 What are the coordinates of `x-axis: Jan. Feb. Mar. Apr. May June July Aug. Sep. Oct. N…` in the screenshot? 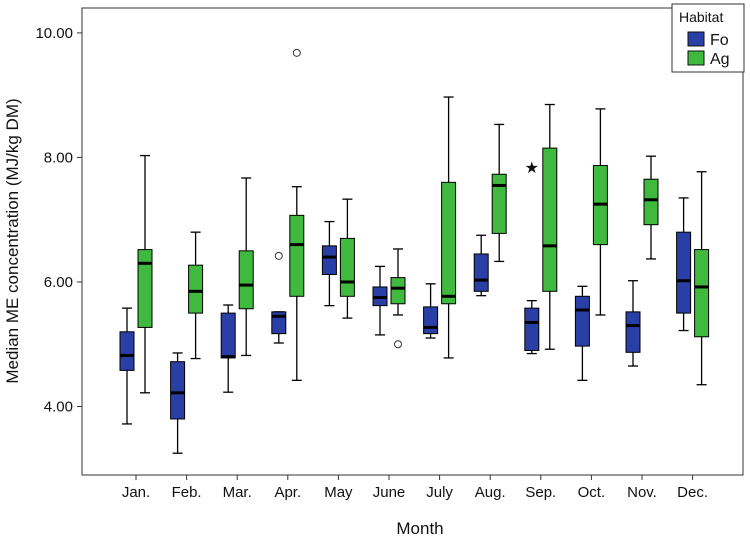 It's located at (415, 488).